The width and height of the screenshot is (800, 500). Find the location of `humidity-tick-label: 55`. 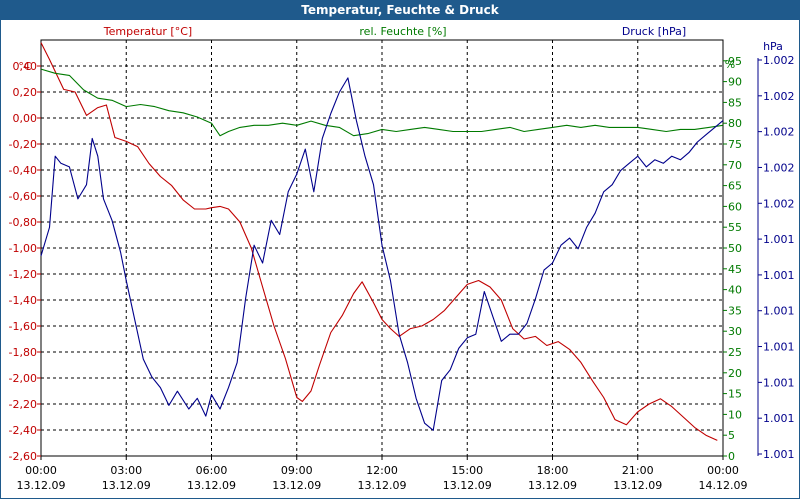

humidity-tick-label: 55 is located at coordinates (735, 227).